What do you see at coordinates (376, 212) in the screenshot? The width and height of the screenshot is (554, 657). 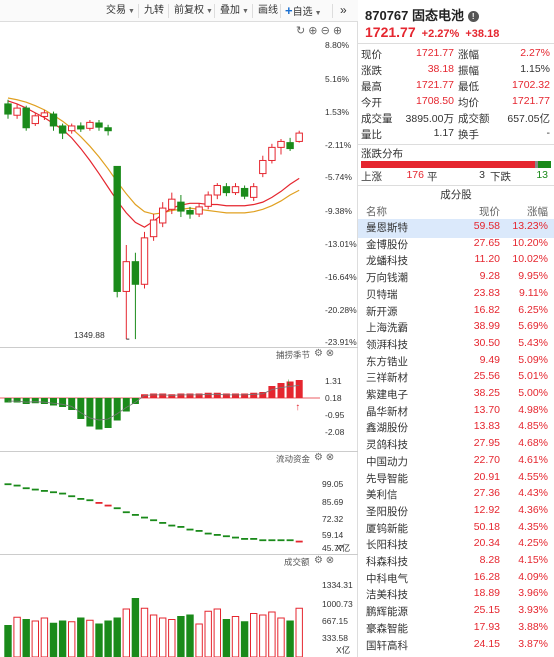 I see `header-name: 名称` at bounding box center [376, 212].